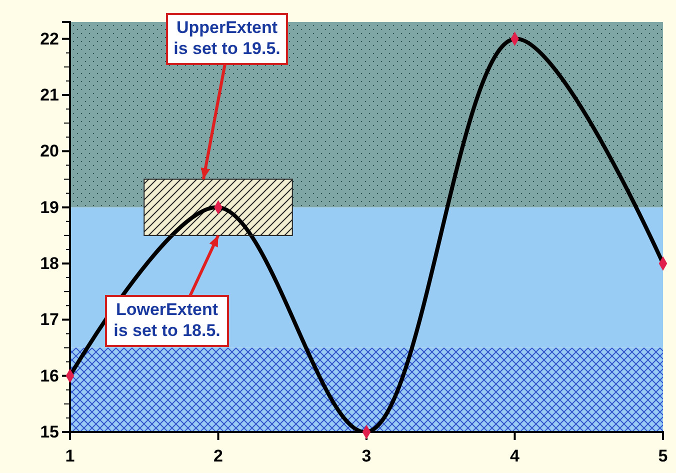 The height and width of the screenshot is (473, 676). Describe the element at coordinates (49, 320) in the screenshot. I see `y-tick-label: 17` at that location.